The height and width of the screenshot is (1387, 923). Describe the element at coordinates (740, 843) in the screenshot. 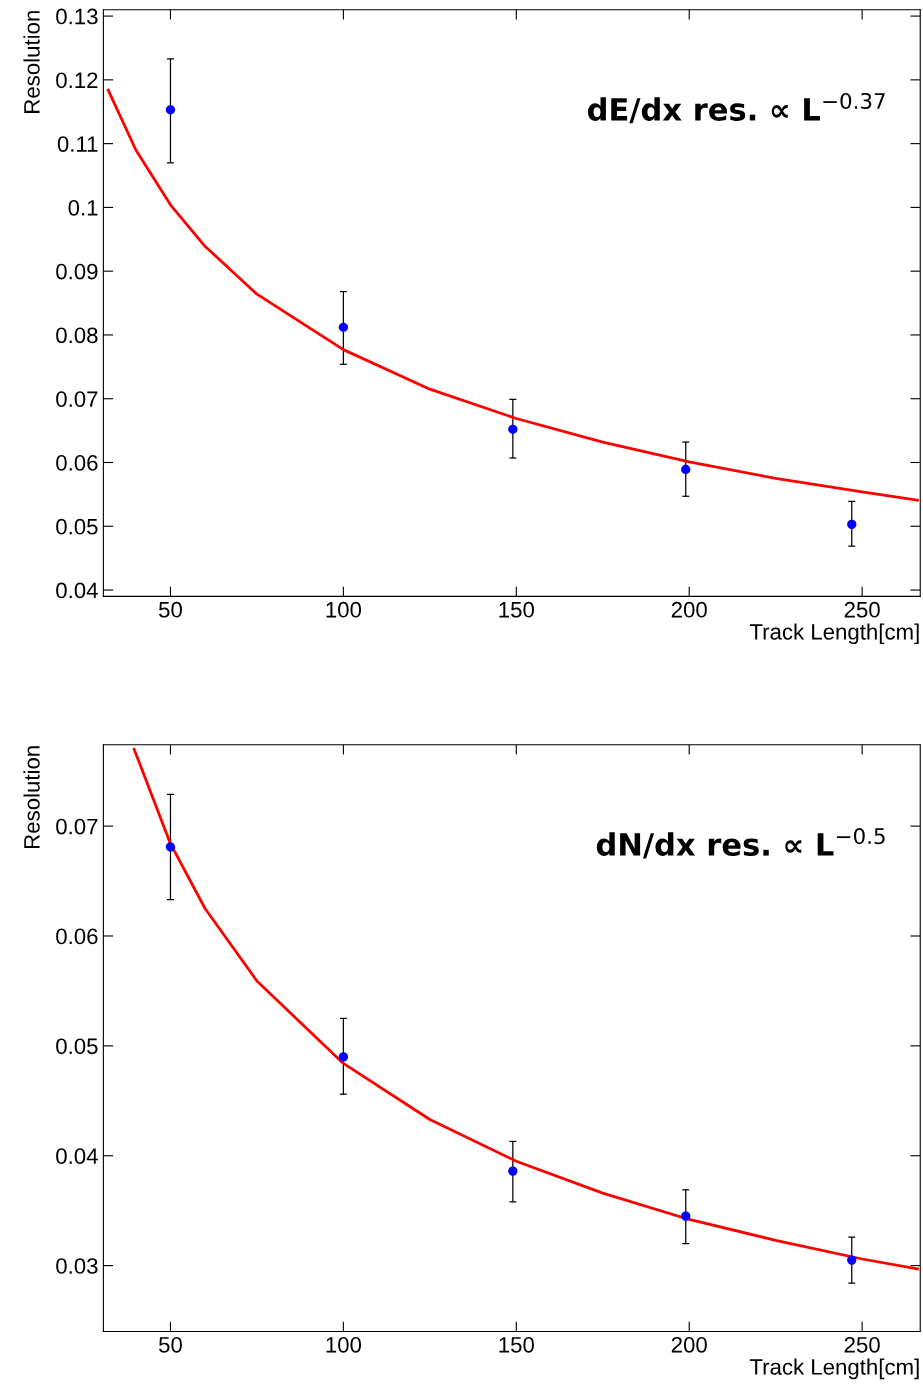

I see `annotation: dN/dx res. ∝ L$^{−0.5}$` at that location.